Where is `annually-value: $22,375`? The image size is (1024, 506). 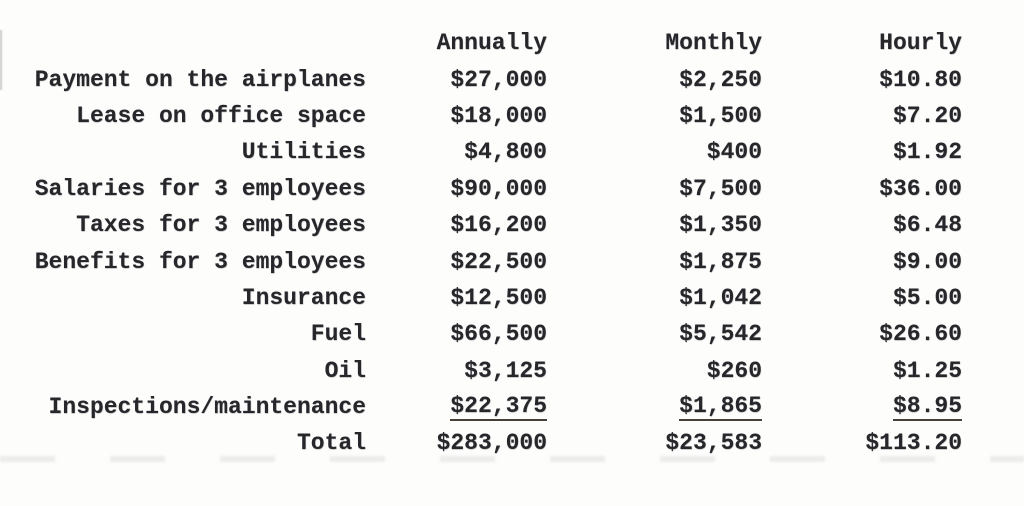 annually-value: $22,375 is located at coordinates (456, 407).